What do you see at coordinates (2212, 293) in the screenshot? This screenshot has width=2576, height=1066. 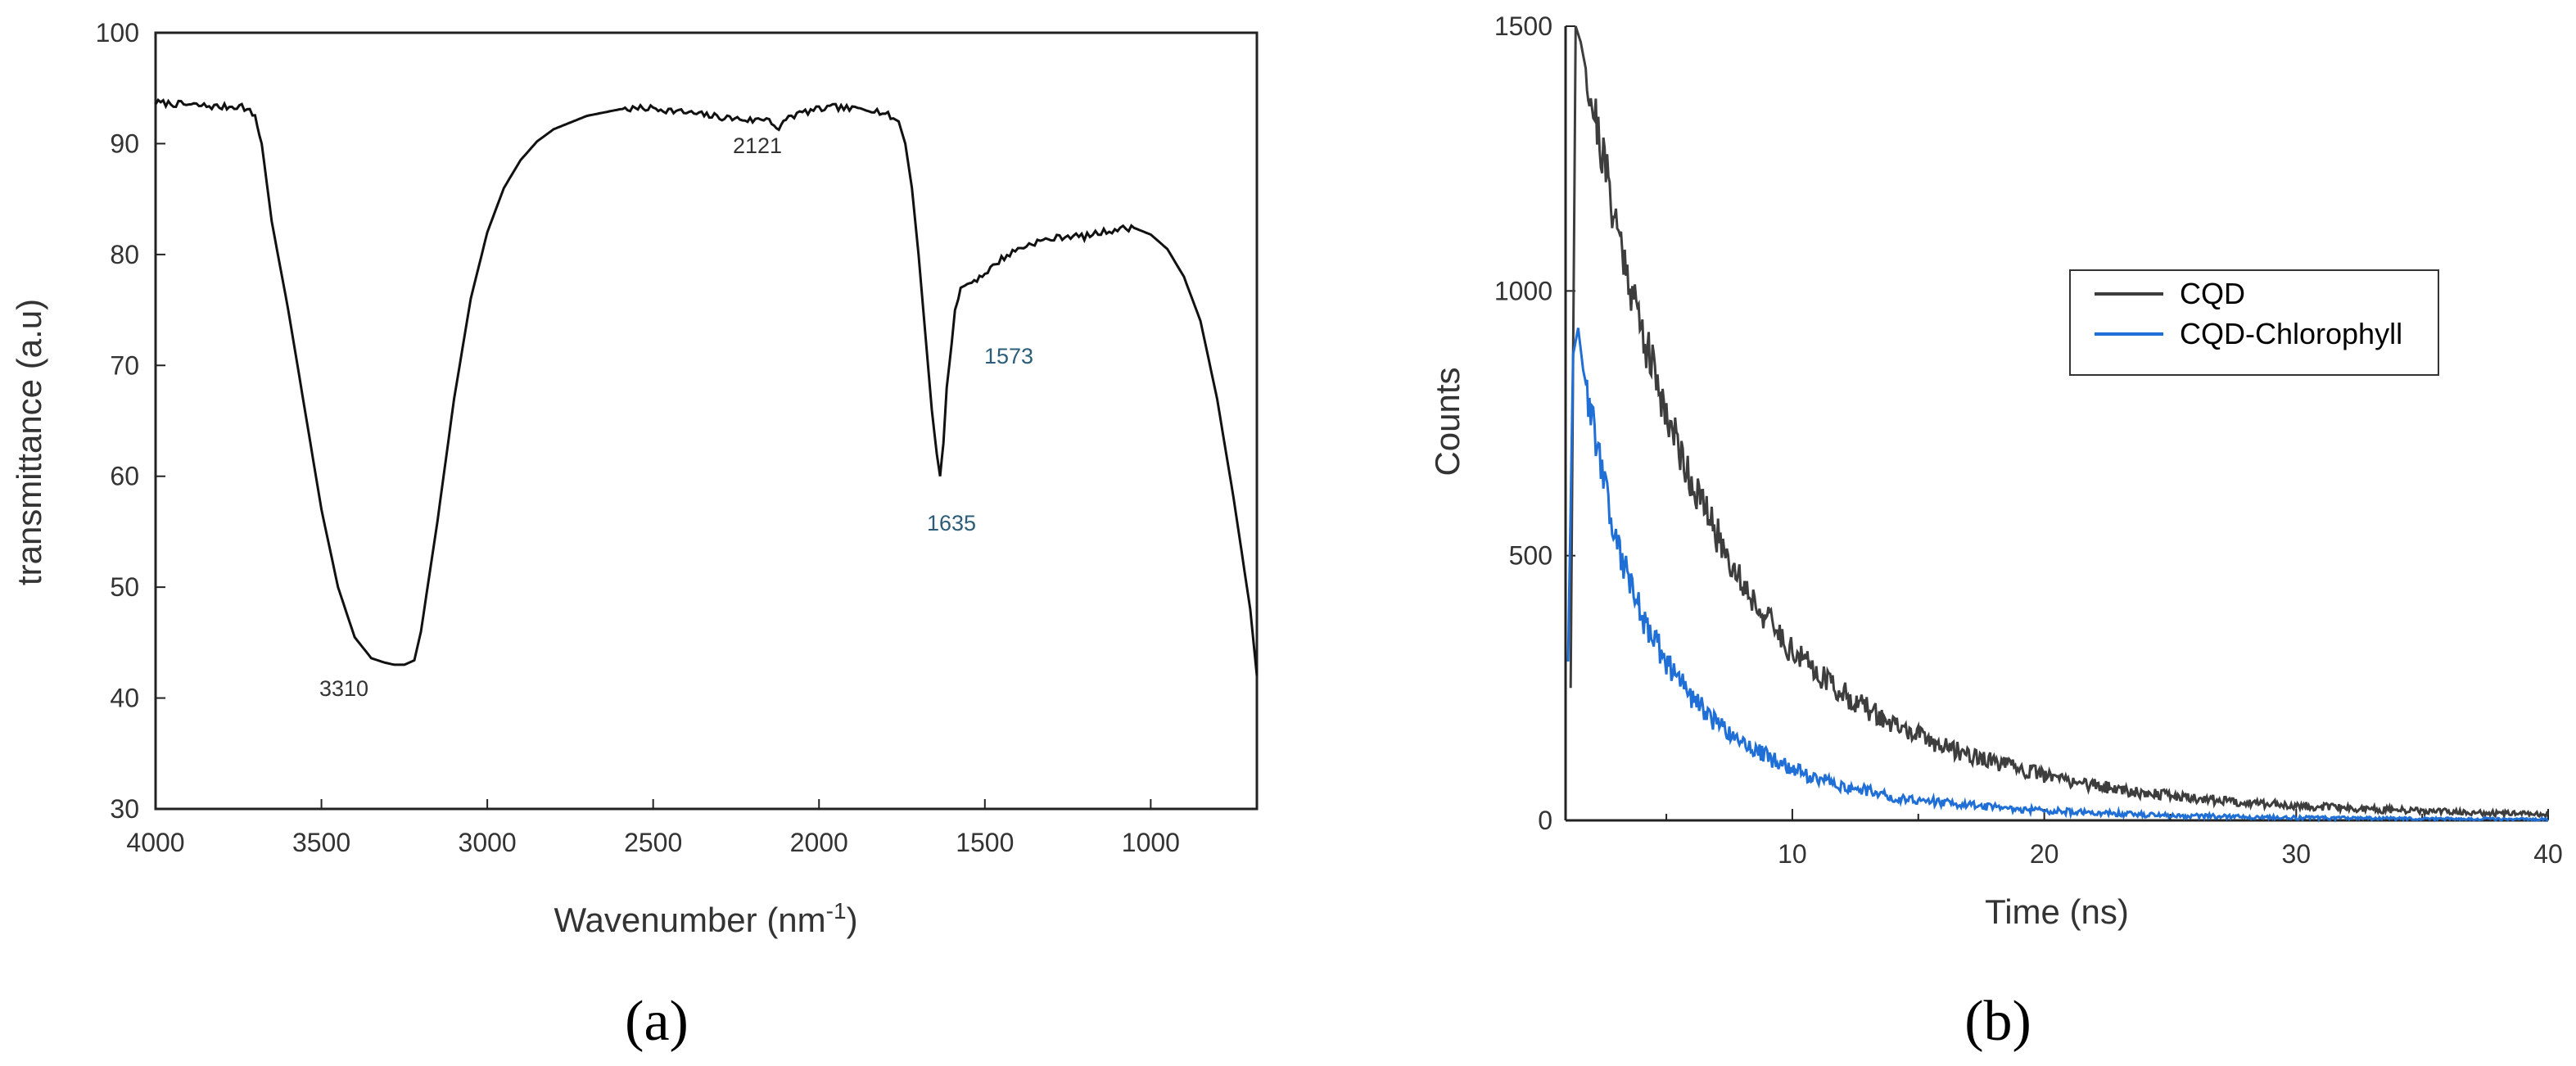 I see `legend-label-cqd: CQD` at bounding box center [2212, 293].